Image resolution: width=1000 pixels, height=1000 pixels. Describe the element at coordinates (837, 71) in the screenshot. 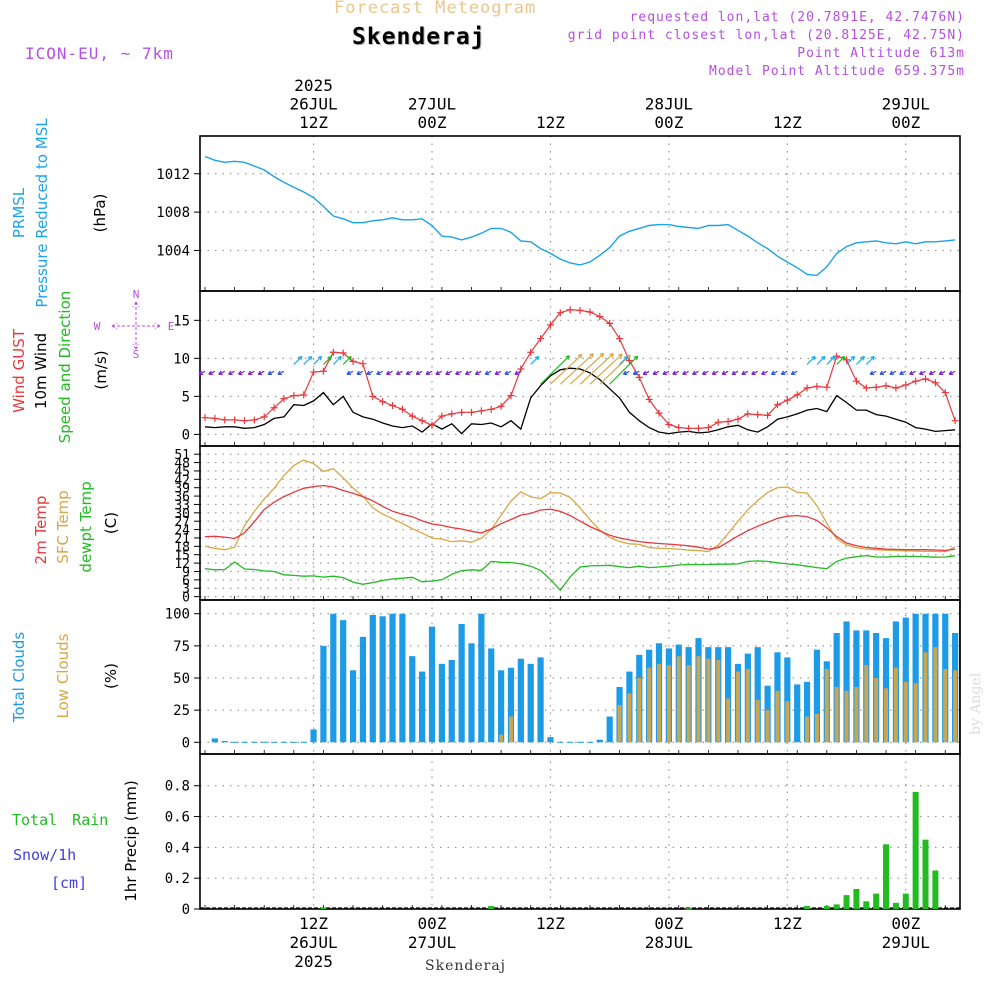

I see `model-point-altitude: Model Point Altitude 659.375m` at that location.